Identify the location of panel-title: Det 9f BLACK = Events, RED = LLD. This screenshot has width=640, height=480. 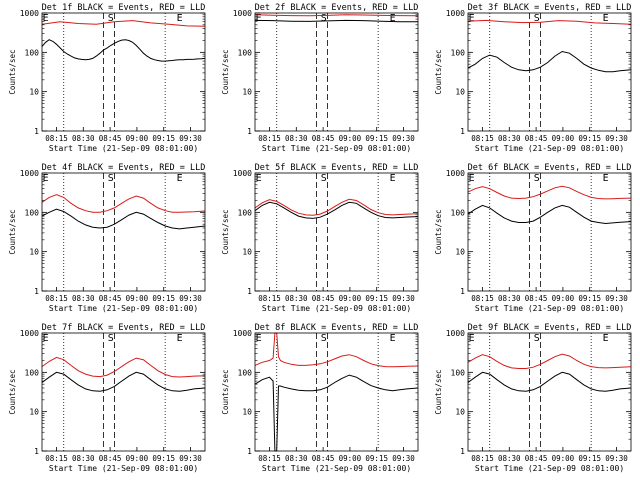
(550, 328).